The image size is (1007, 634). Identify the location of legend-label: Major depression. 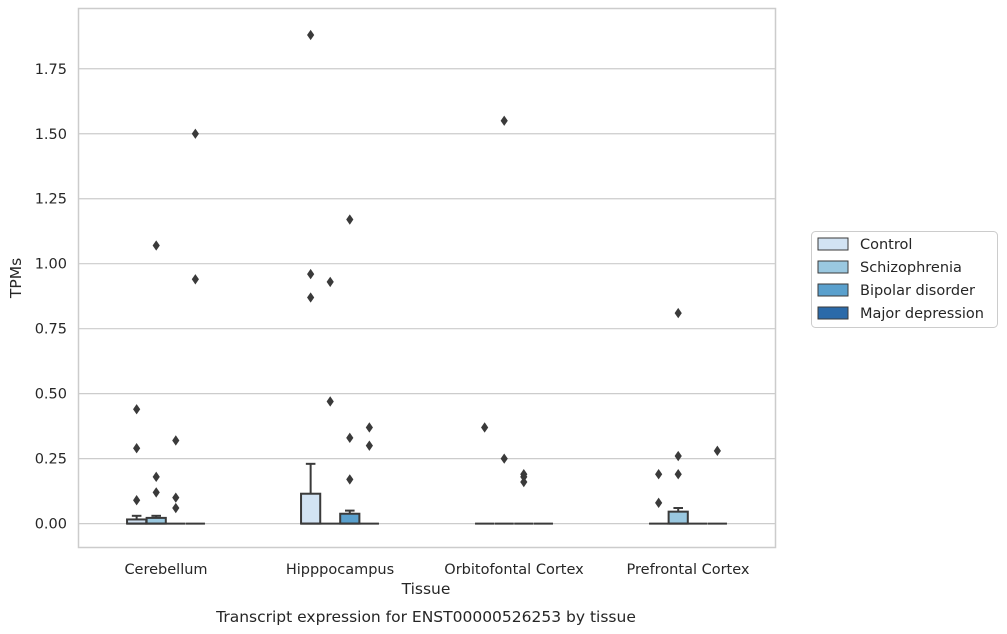
(922, 314).